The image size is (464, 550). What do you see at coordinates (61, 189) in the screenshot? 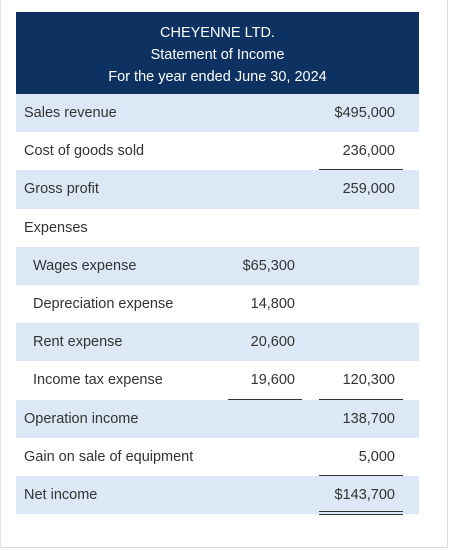
I see `row-label: Gross profit` at bounding box center [61, 189].